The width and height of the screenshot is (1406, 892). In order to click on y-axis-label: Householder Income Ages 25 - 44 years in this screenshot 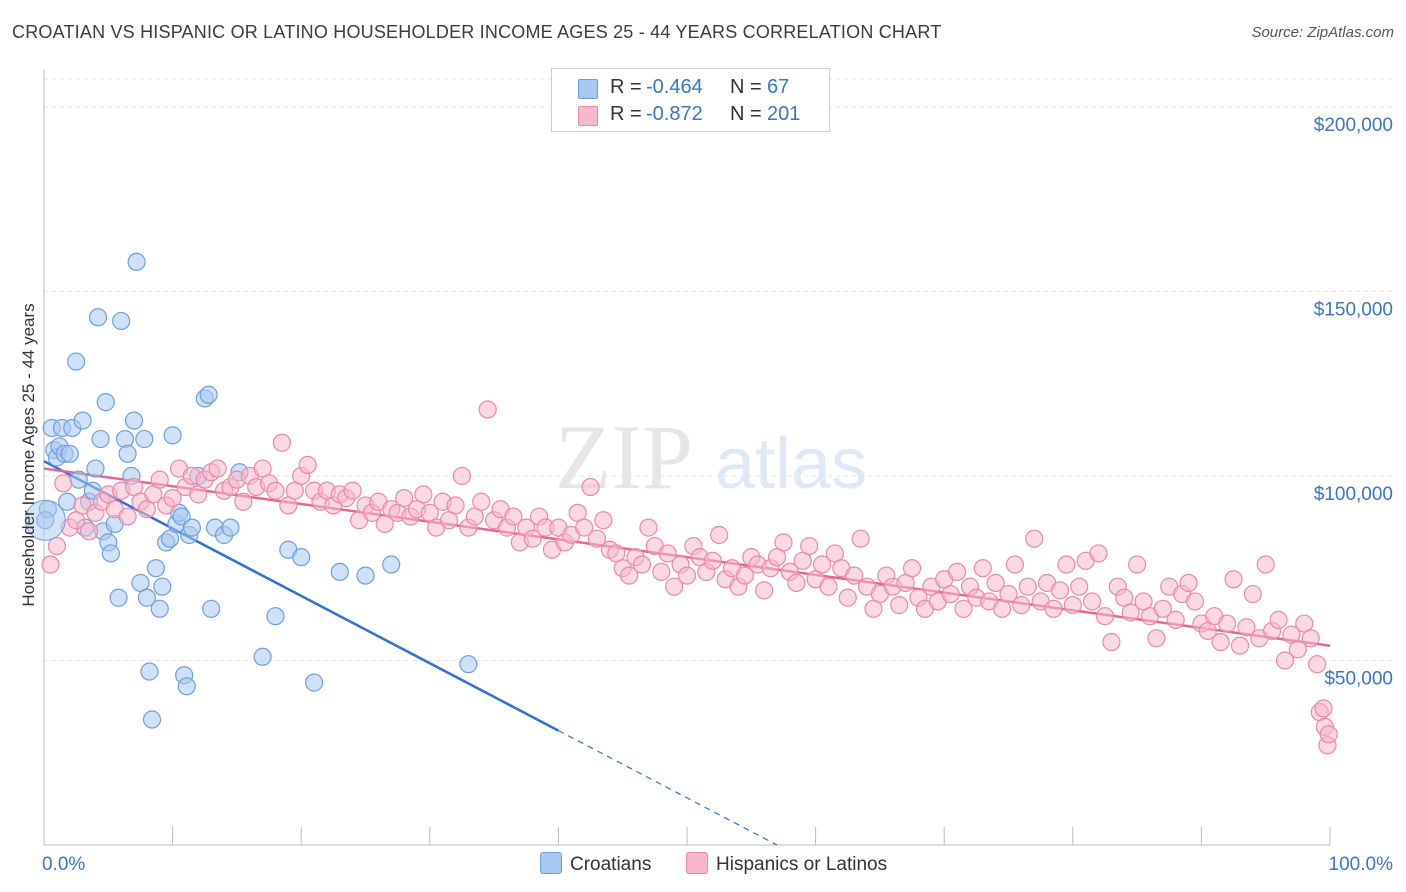, I will do `click(28, 454)`.